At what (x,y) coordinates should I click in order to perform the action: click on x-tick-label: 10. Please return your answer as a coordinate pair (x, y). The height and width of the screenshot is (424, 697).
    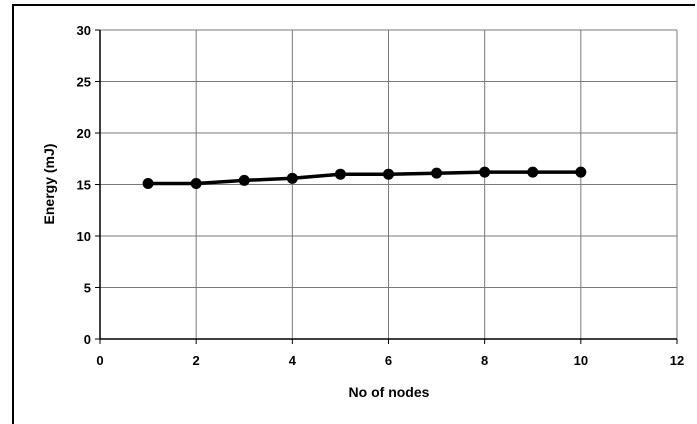
    Looking at the image, I should click on (581, 360).